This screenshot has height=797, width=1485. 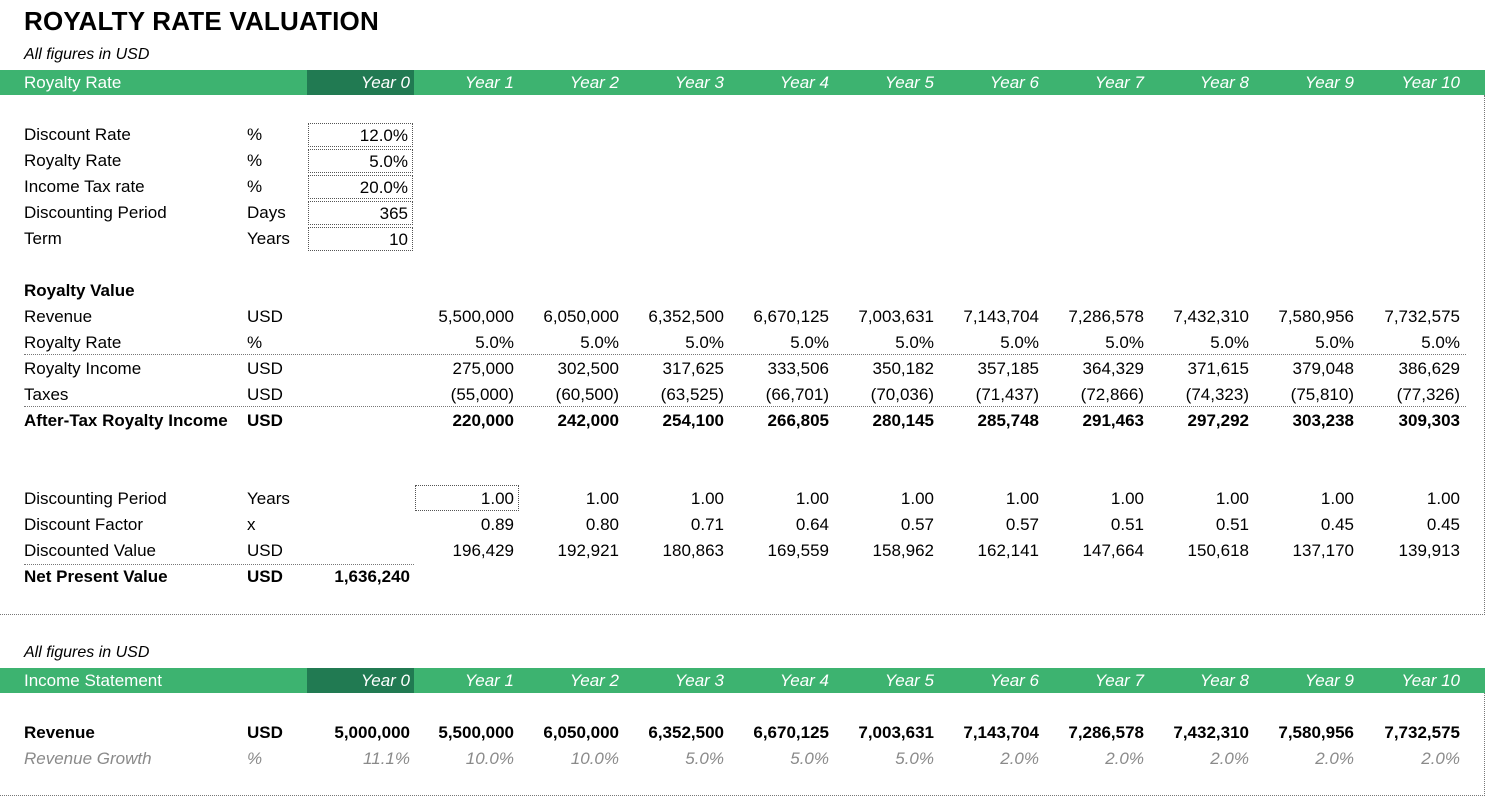 What do you see at coordinates (917, 524) in the screenshot?
I see `cell-year-5: 0.57` at bounding box center [917, 524].